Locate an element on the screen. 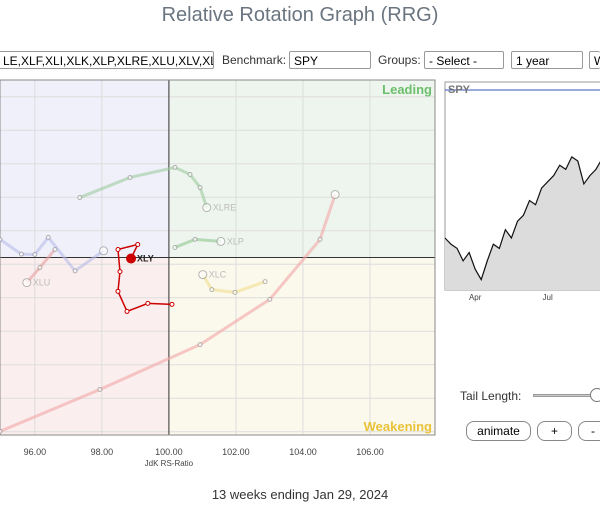 This screenshot has width=600, height=508. groups-label: Groups: is located at coordinates (399, 60).